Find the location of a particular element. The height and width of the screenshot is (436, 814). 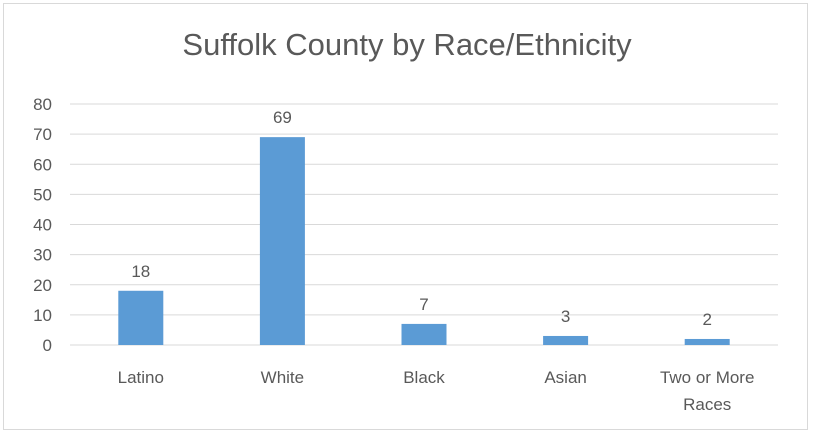

x-tick-label: Asian is located at coordinates (565, 377).